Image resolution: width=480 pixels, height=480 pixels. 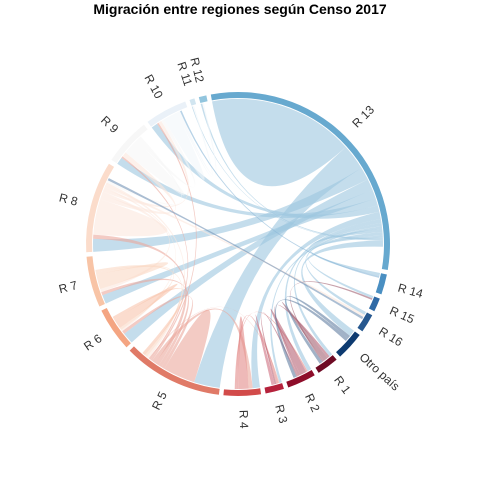 I want to click on sector-arc-otro-pa-s, so click(x=348, y=344).